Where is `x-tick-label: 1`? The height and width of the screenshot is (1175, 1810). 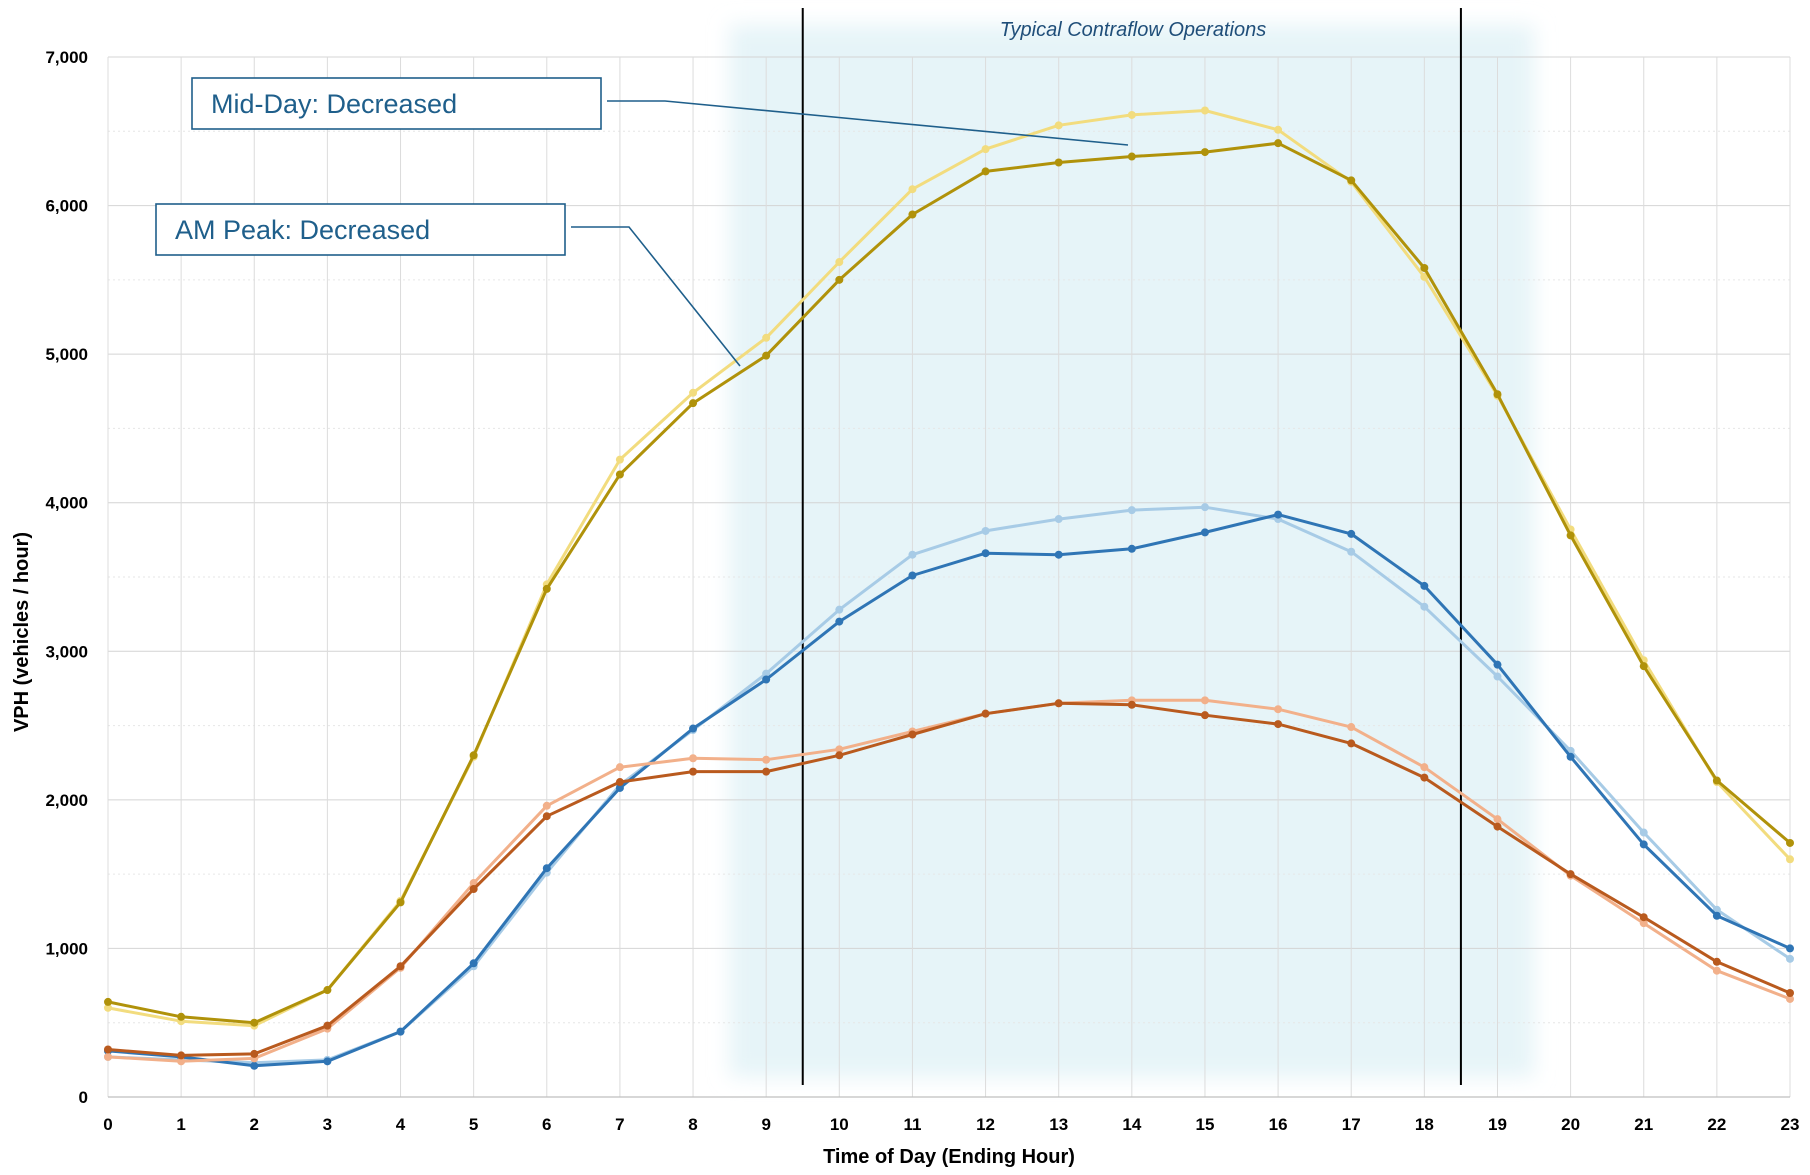 x-tick-label: 1 is located at coordinates (180, 1124).